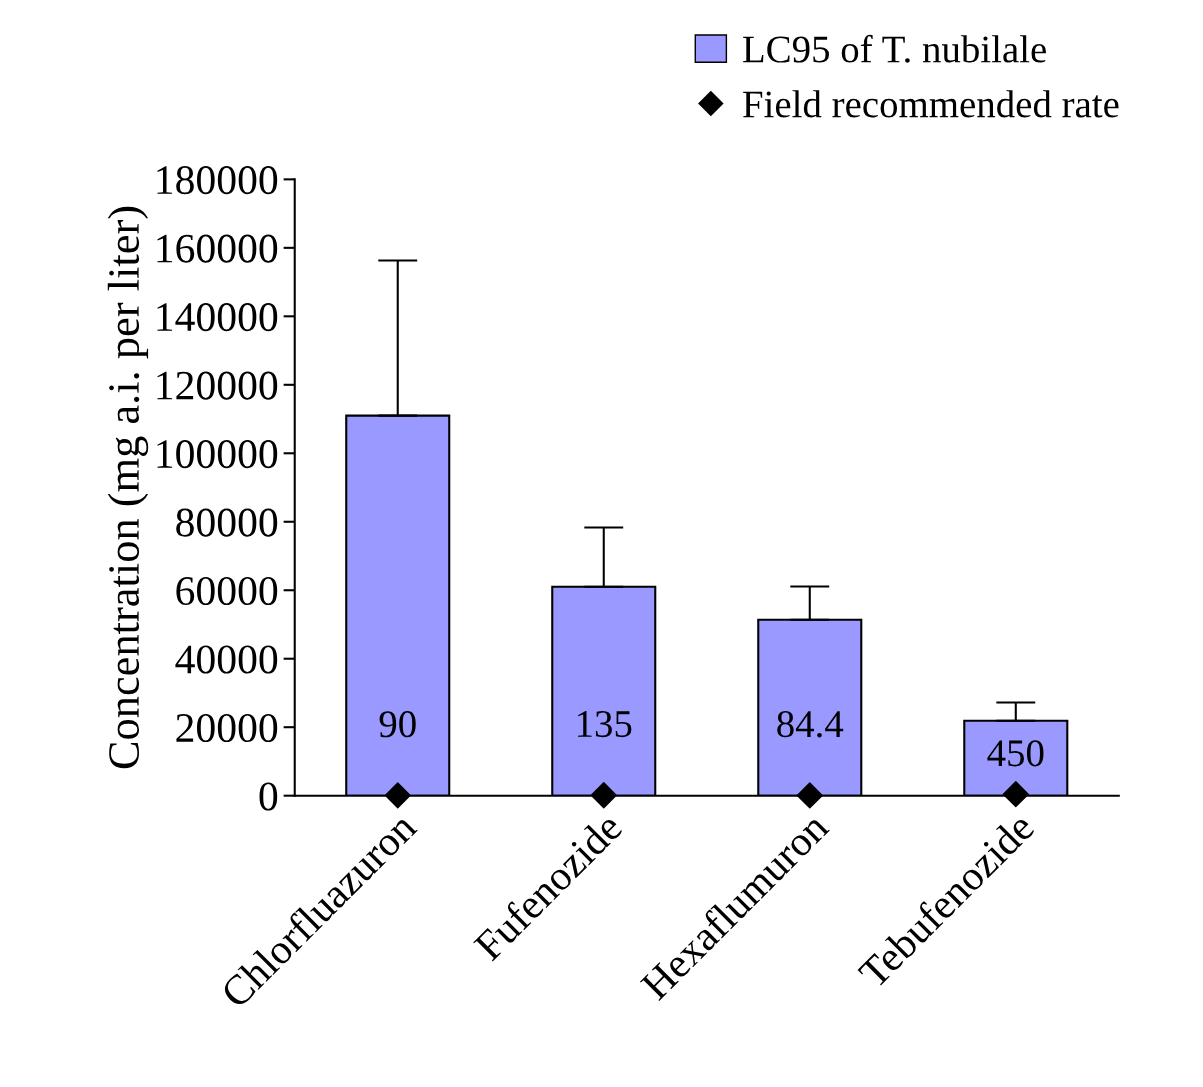 This screenshot has width=1203, height=1087. Describe the element at coordinates (397, 724) in the screenshot. I see `data-label: 90` at that location.